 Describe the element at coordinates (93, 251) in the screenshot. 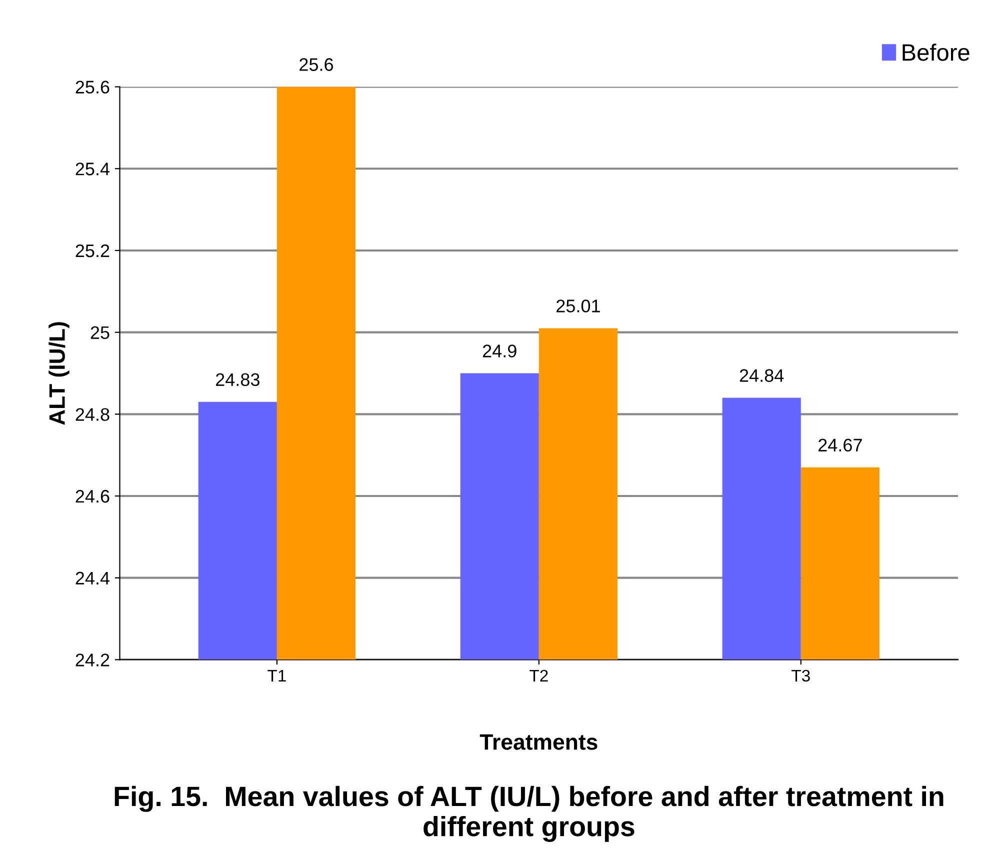

I see `y-tick-label: 25.2` at that location.